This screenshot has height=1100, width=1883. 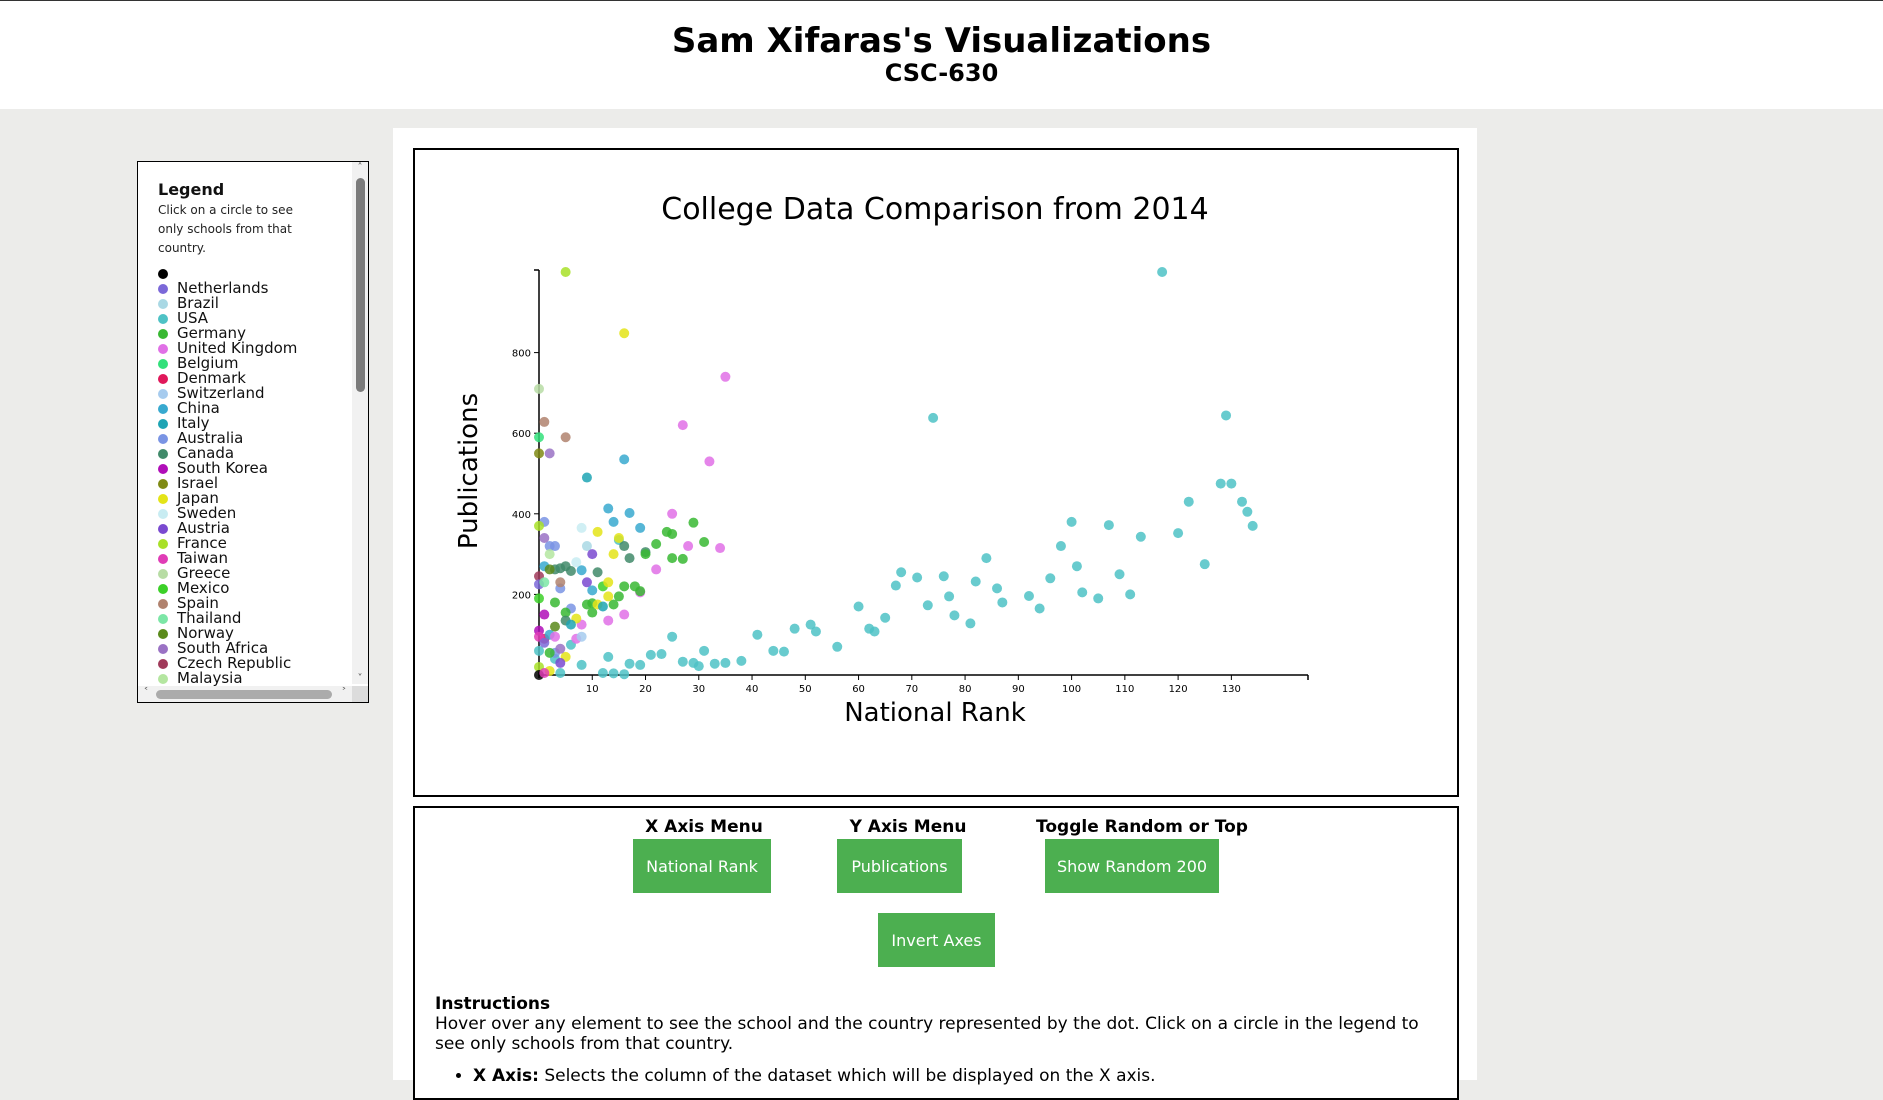 I want to click on legend-item, so click(x=258, y=273).